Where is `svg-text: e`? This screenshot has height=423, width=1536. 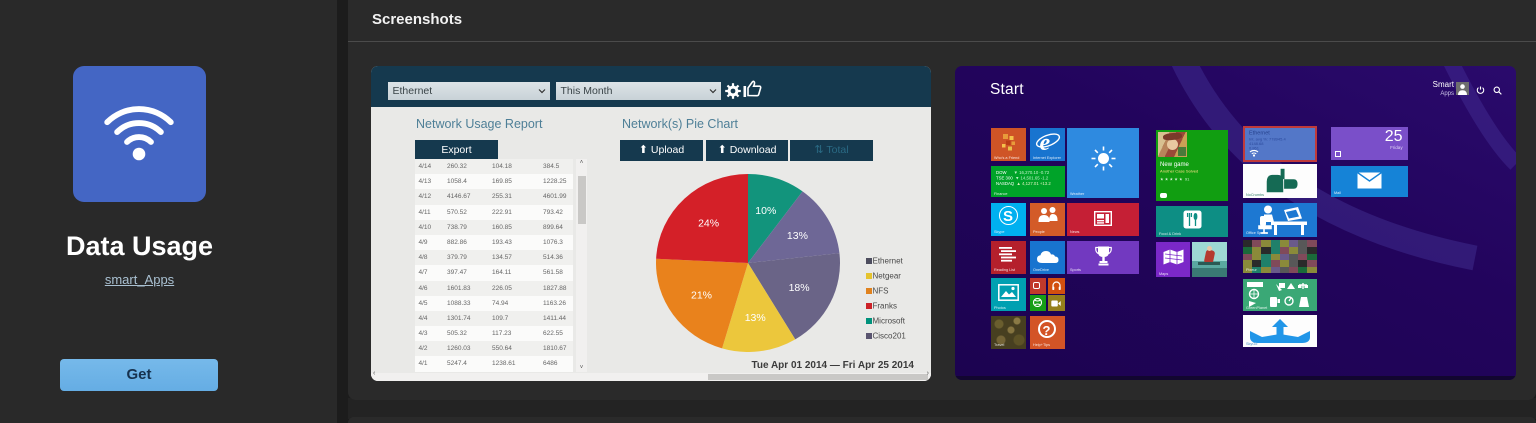
svg-text: e is located at coordinates (1044, 142).